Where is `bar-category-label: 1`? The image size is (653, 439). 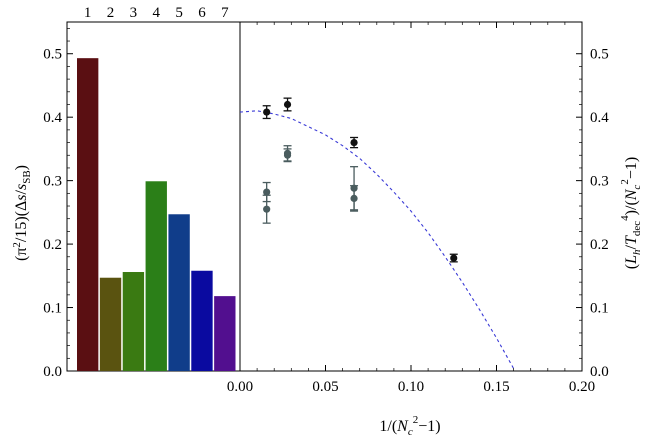 bar-category-label: 1 is located at coordinates (88, 13).